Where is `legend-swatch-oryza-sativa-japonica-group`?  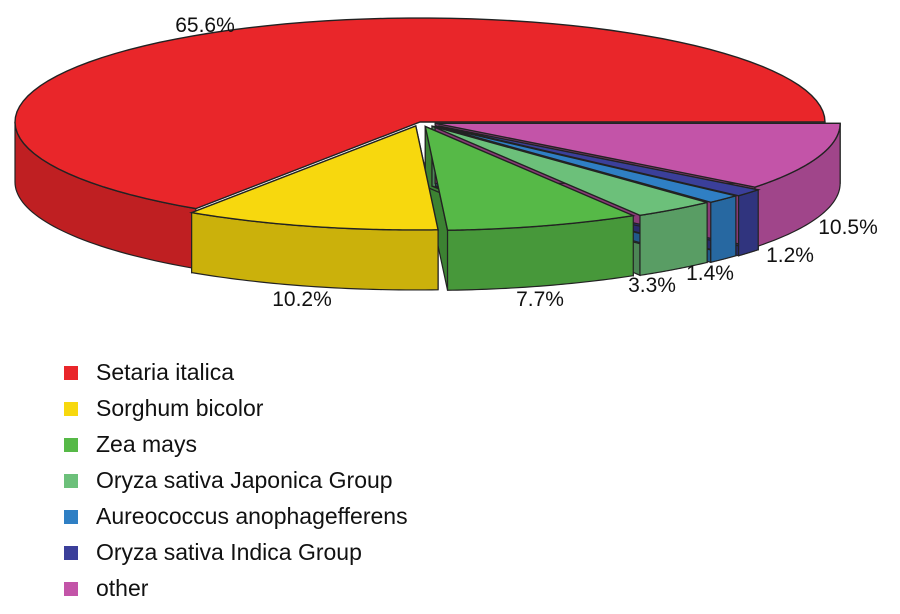 legend-swatch-oryza-sativa-japonica-group is located at coordinates (71, 481).